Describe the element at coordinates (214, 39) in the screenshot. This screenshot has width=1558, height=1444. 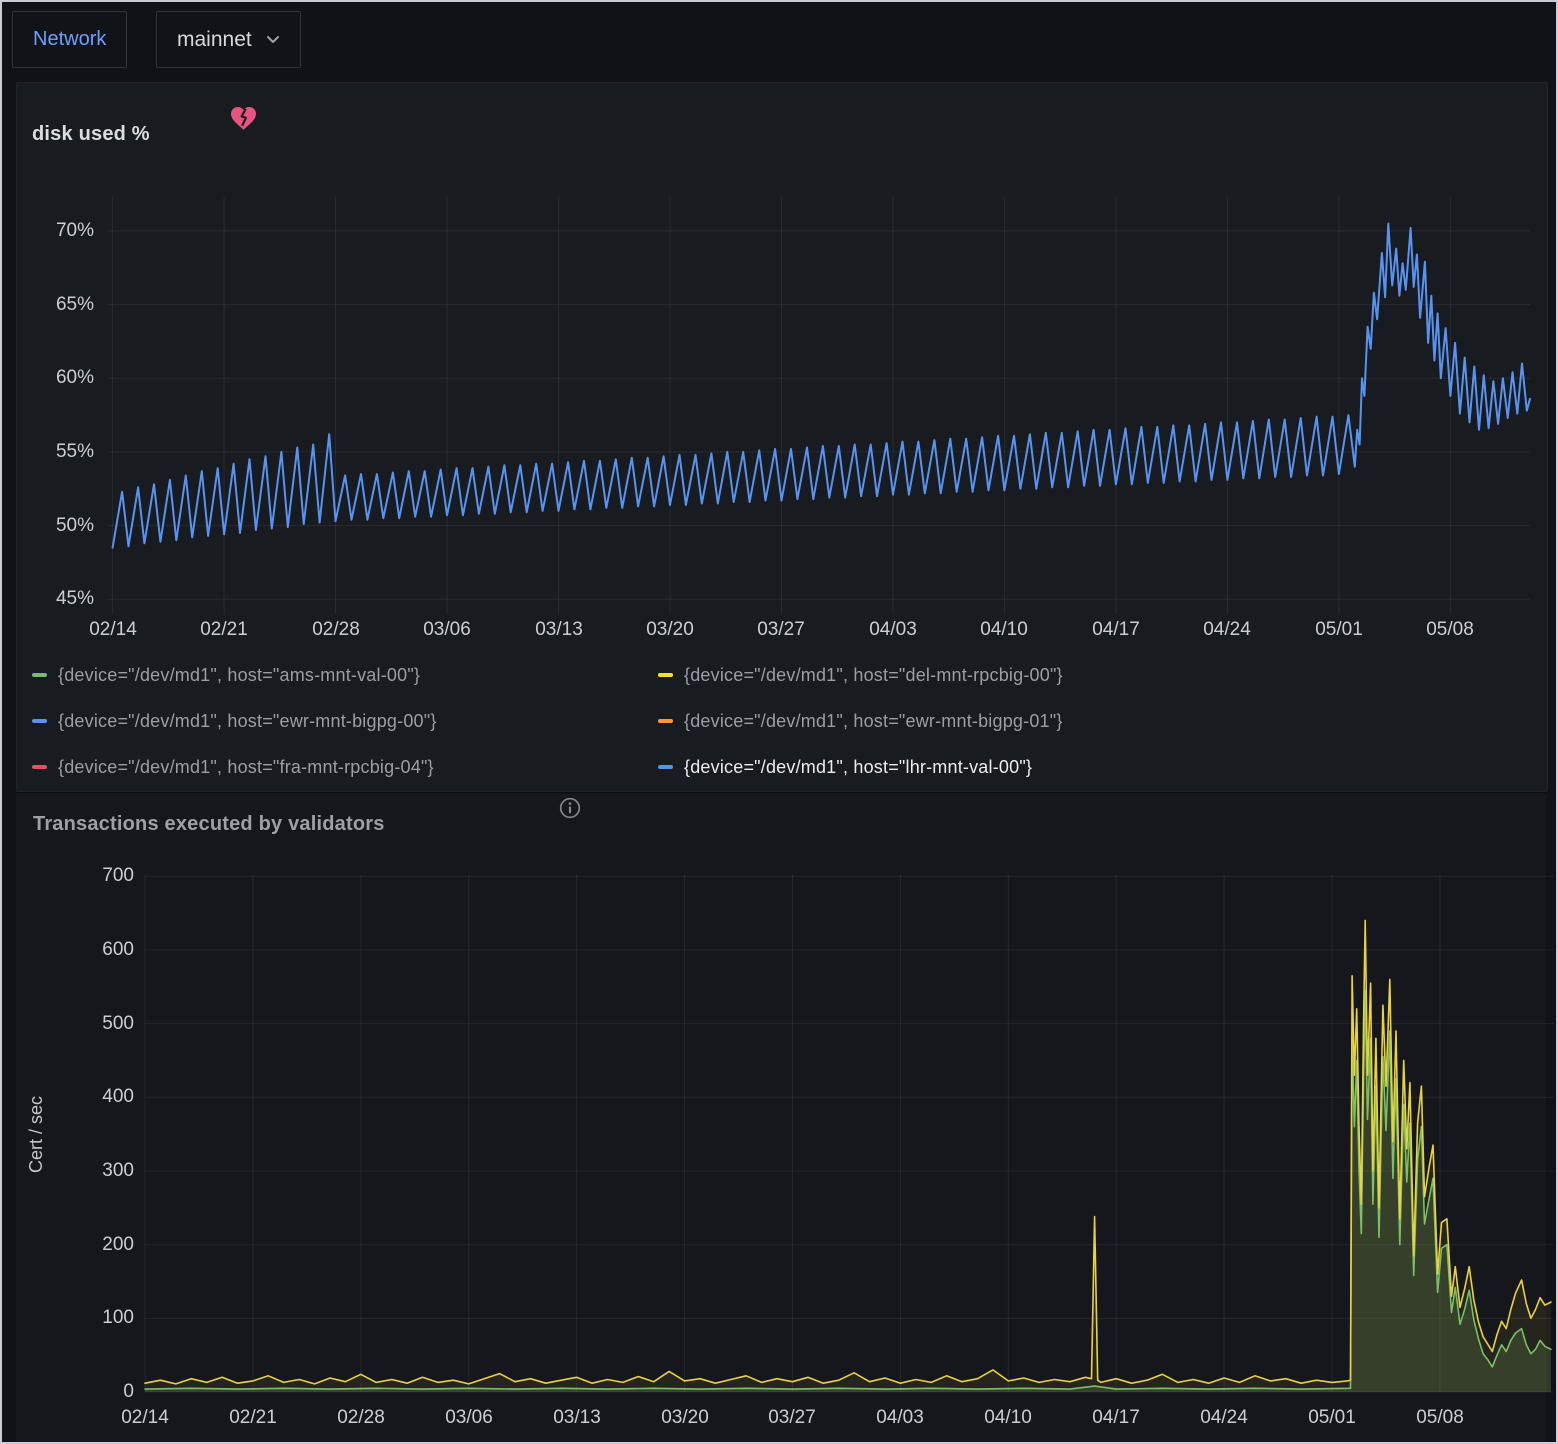
I see `network-select-value: mainnet` at that location.